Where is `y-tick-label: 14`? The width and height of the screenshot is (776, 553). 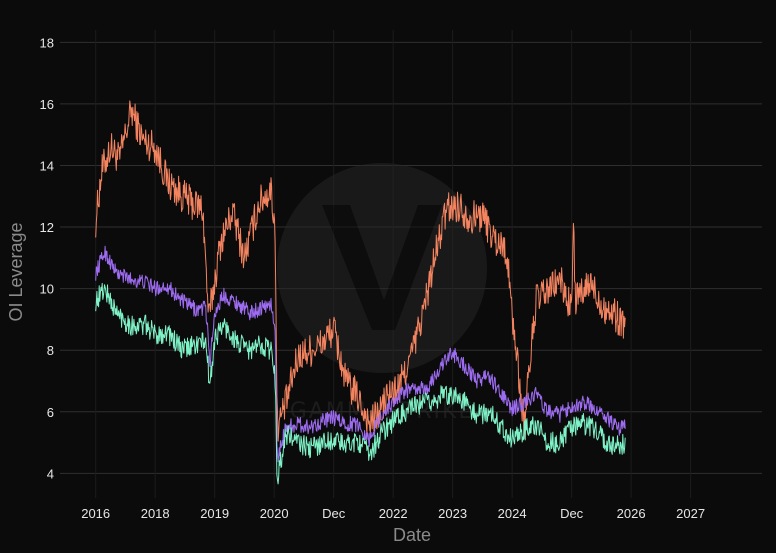
y-tick-label: 14 is located at coordinates (47, 165).